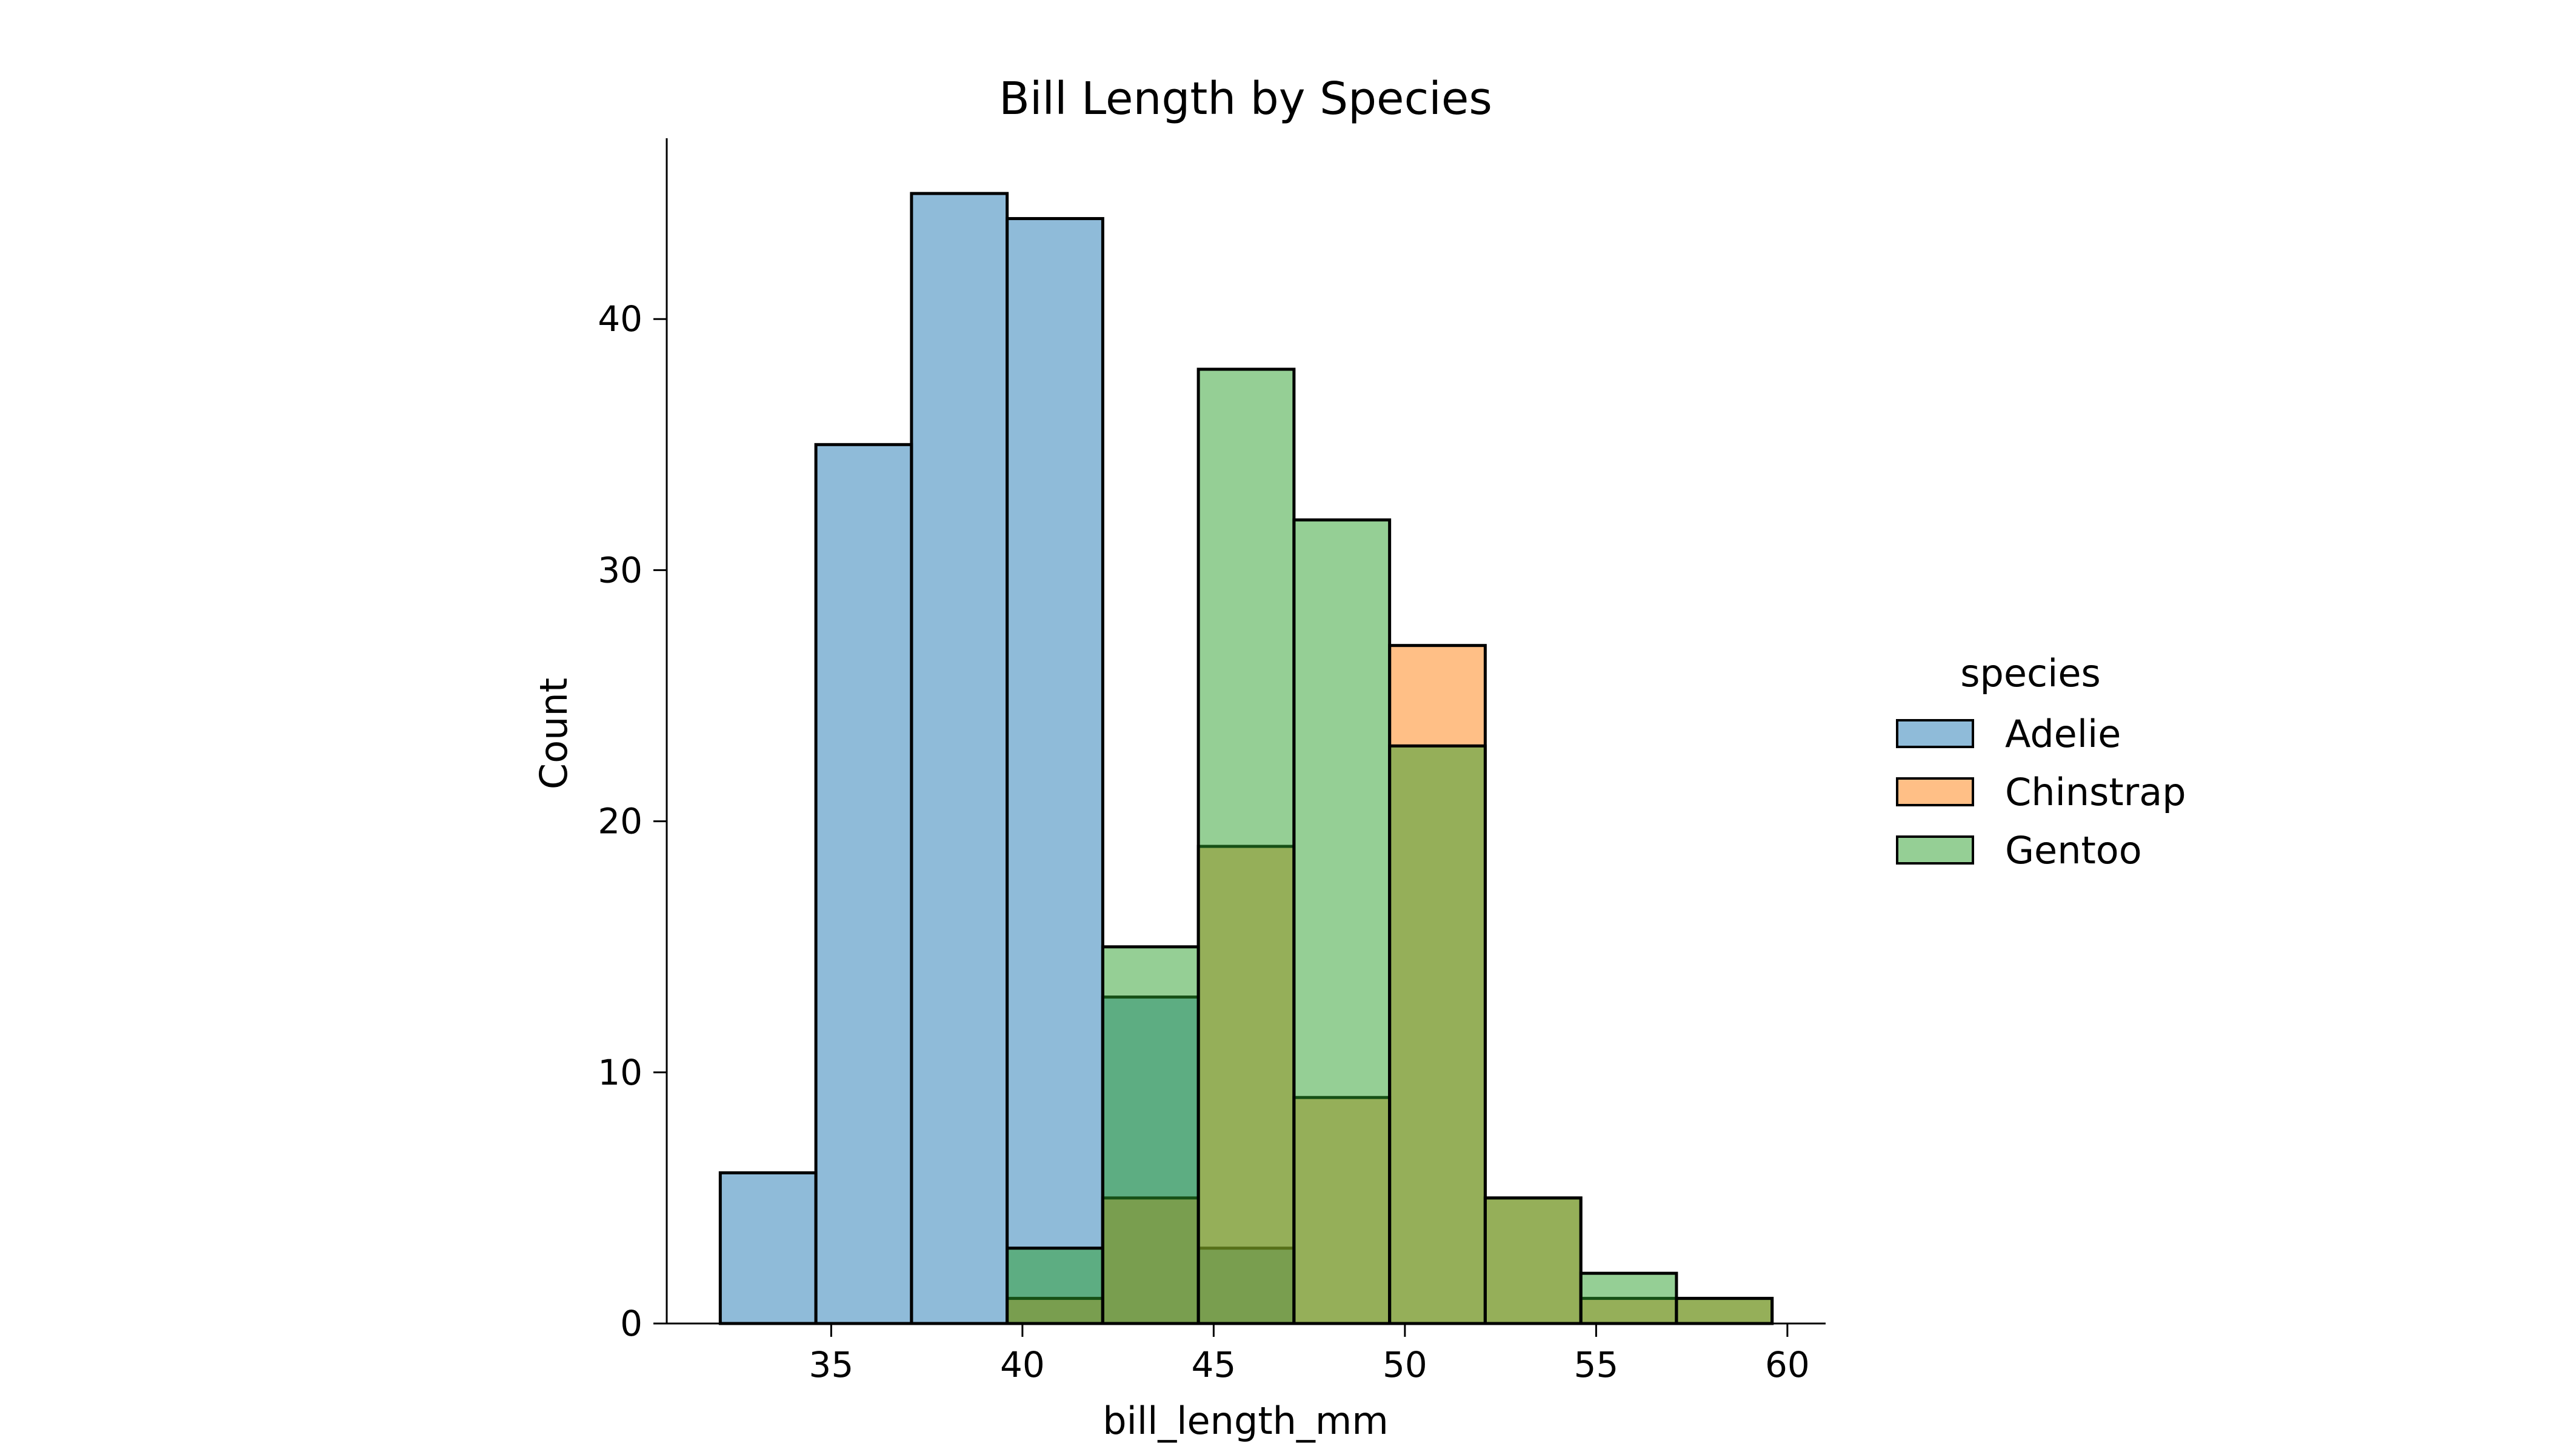  What do you see at coordinates (1213, 1364) in the screenshot?
I see `x-tick-label-45: 45` at bounding box center [1213, 1364].